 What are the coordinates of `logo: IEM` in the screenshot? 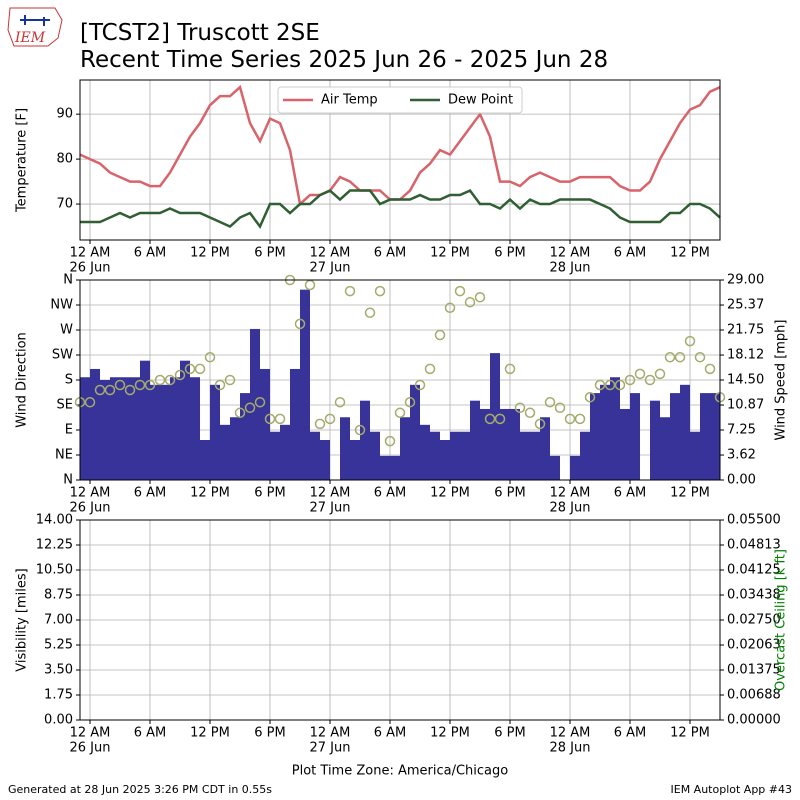 It's located at (35, 27).